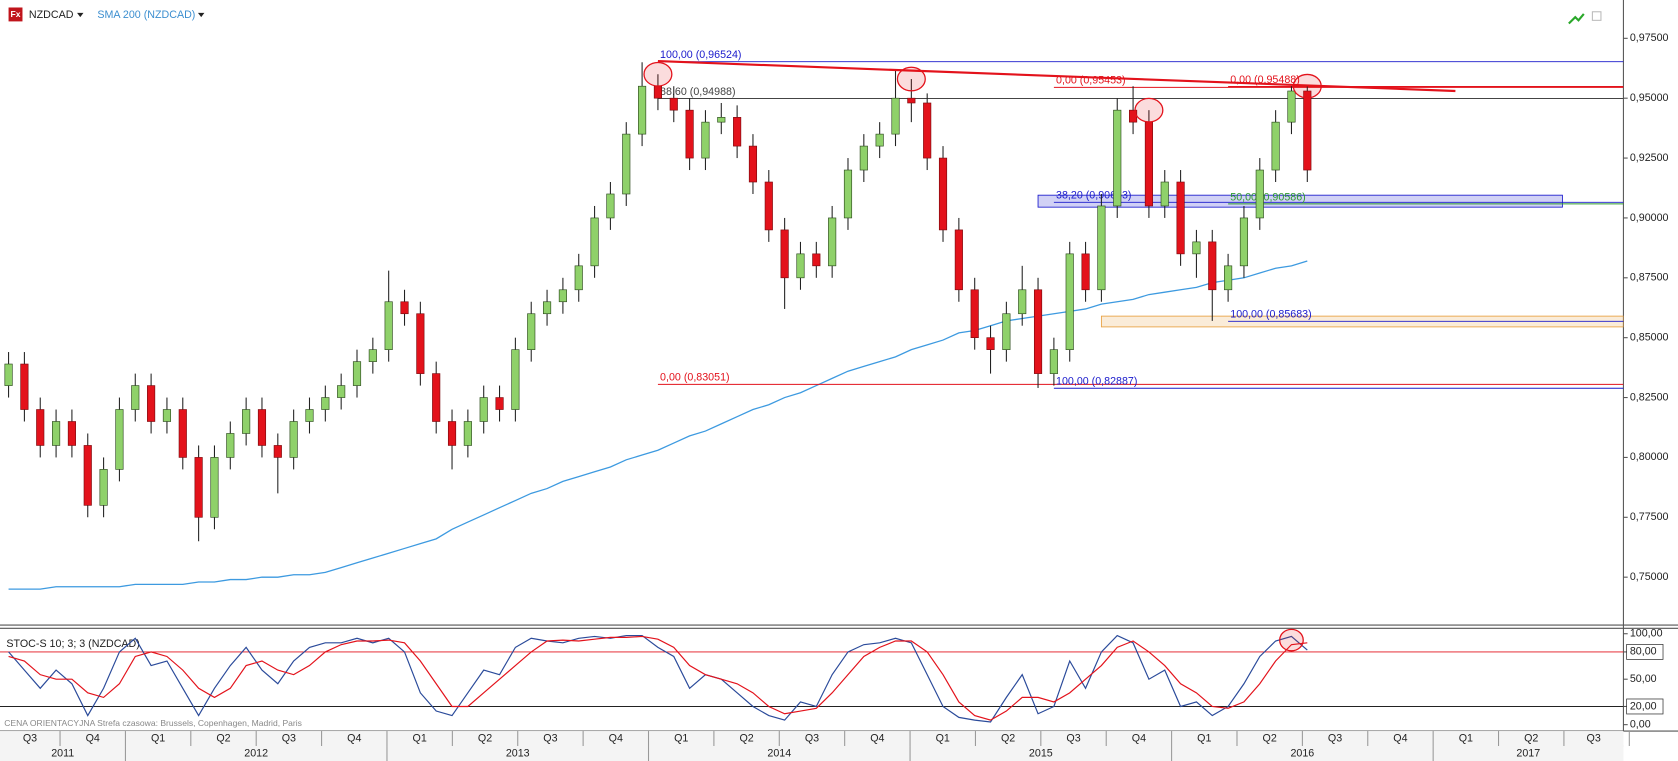 This screenshot has height=761, width=1678. I want to click on trend-icon, so click(1576, 19).